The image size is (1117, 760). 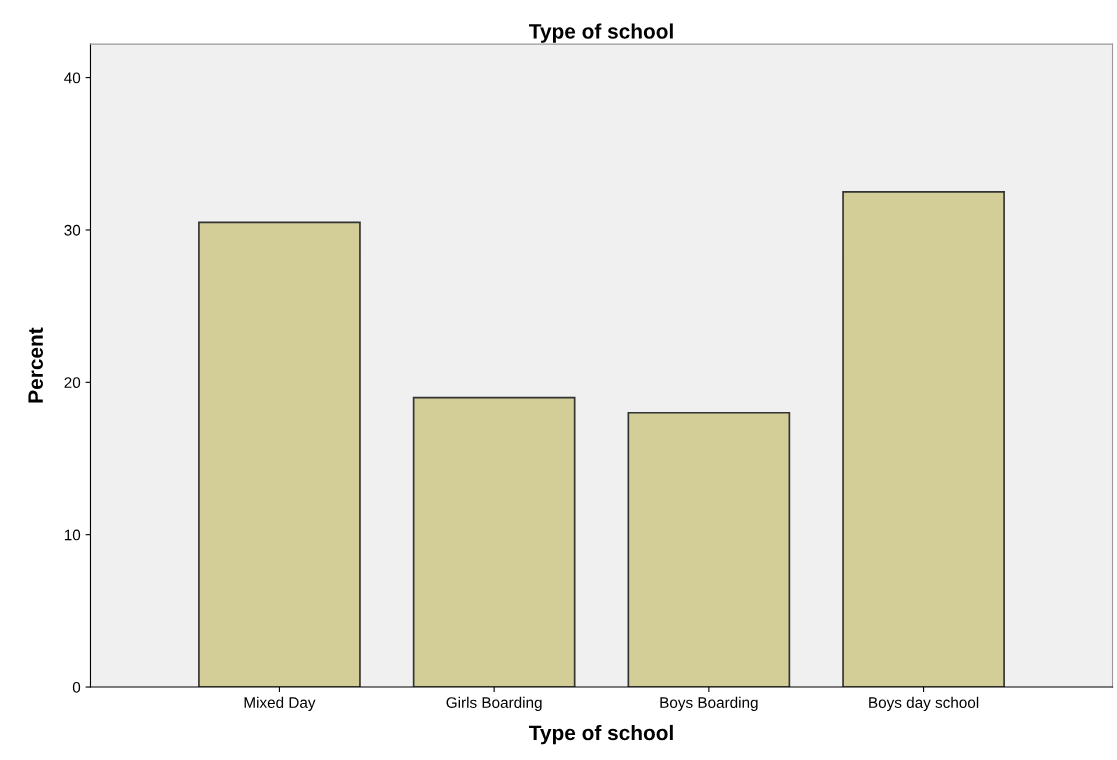 I want to click on x-tick-label: Boys day school, so click(x=924, y=703).